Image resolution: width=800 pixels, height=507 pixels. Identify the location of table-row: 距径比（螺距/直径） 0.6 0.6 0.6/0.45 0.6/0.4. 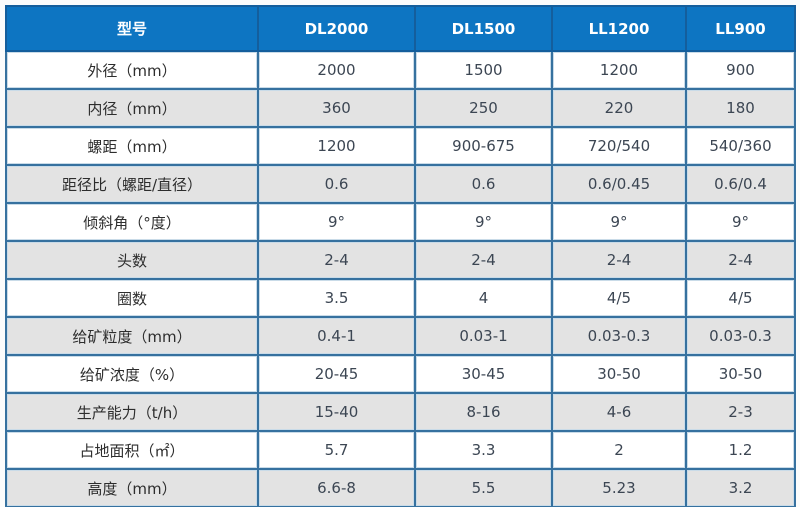
(400, 184).